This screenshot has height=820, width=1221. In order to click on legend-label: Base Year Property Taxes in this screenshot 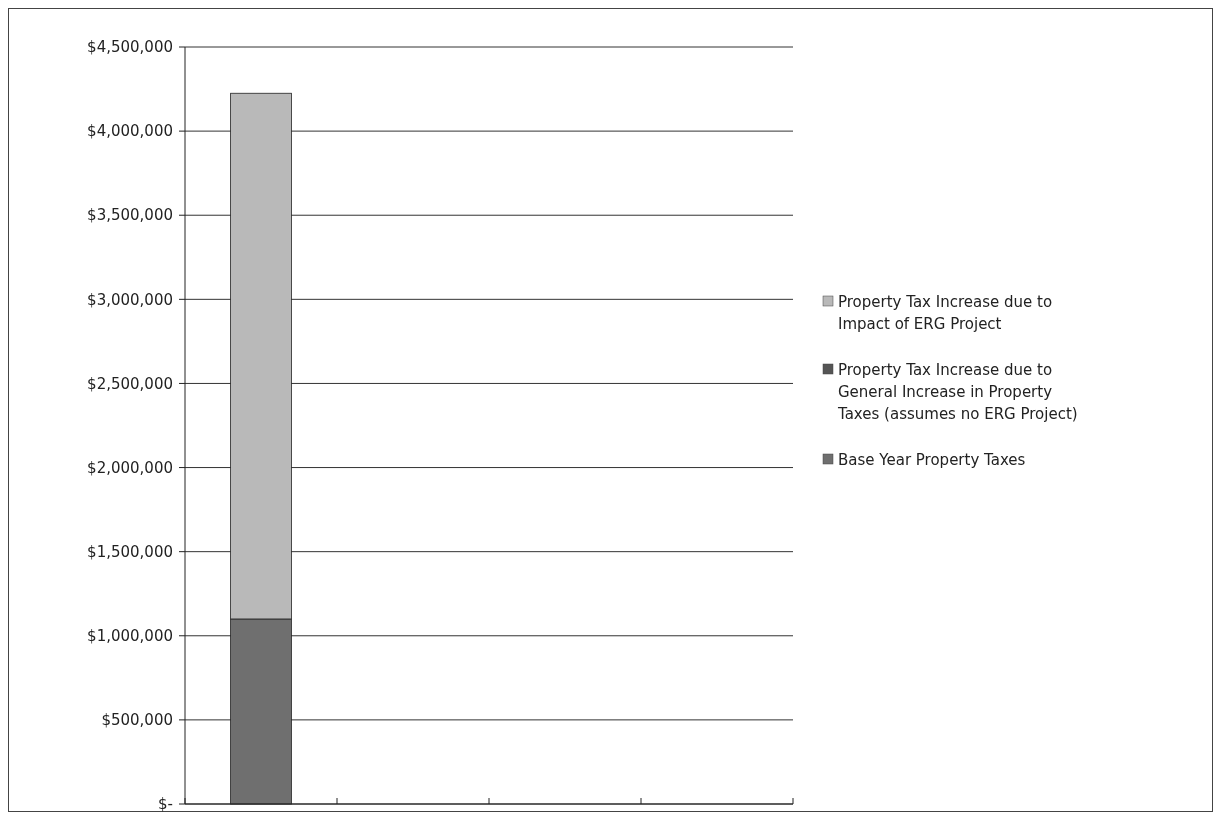, I will do `click(932, 460)`.